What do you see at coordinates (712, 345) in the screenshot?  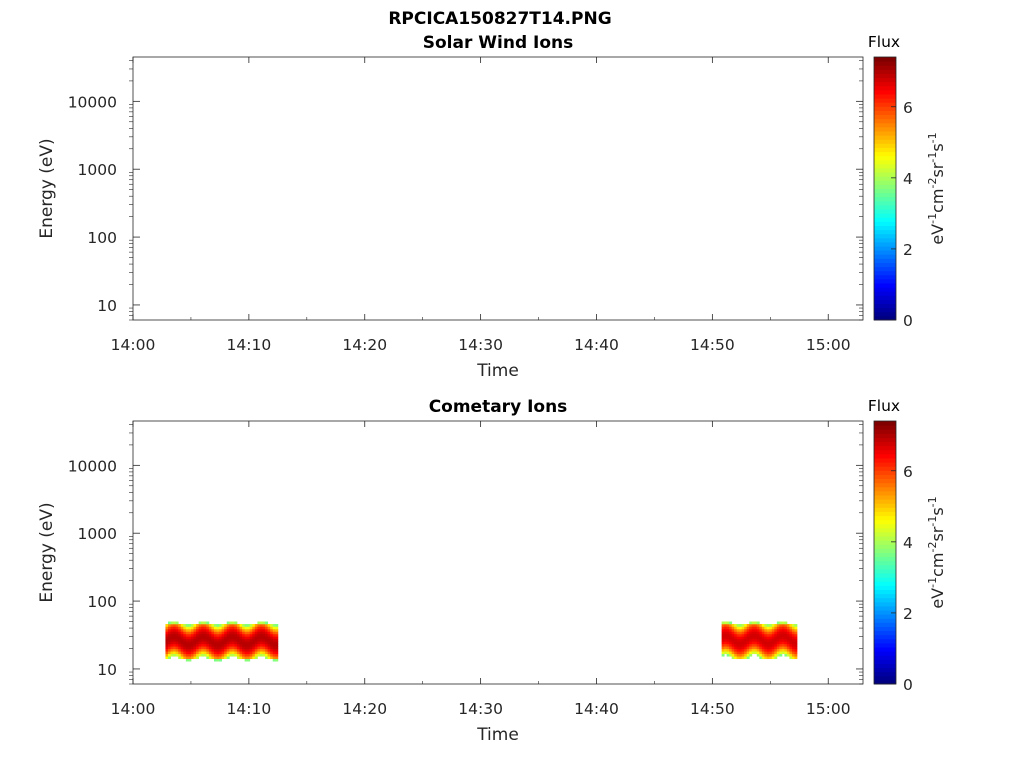 I see `x-tick-label: 14:50` at bounding box center [712, 345].